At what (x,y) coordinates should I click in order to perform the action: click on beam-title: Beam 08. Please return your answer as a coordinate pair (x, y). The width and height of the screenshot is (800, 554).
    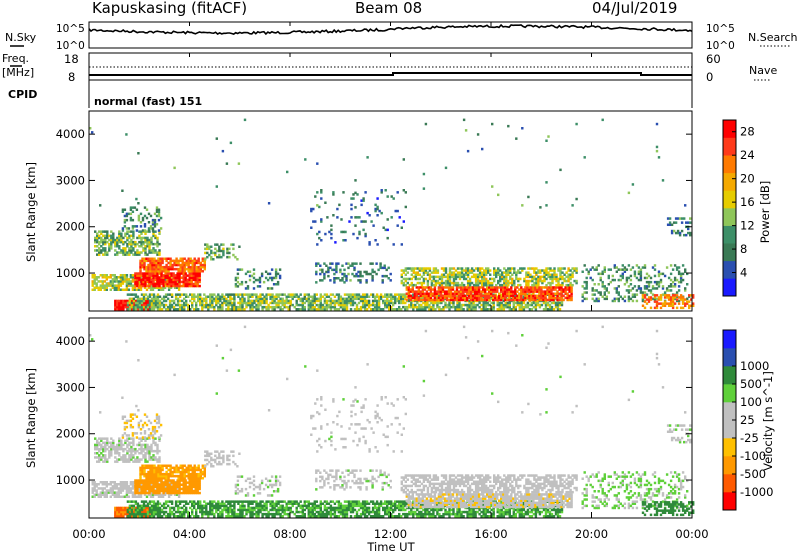
    Looking at the image, I should click on (388, 8).